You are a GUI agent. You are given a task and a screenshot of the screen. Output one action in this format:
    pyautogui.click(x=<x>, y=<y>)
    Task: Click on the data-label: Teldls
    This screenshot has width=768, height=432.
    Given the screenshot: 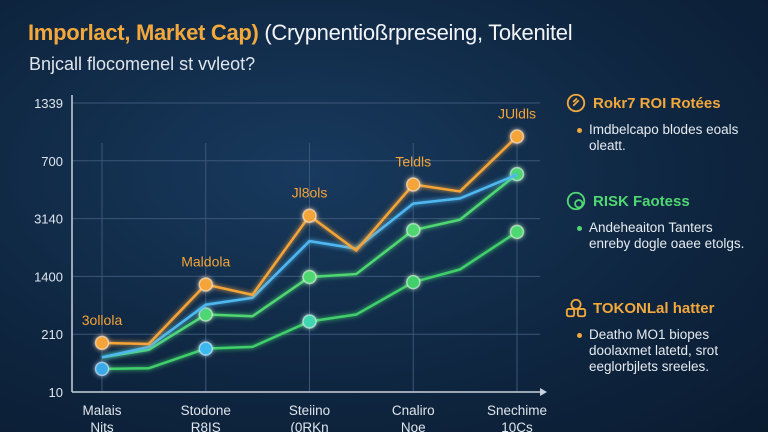 What is the action you would take?
    pyautogui.click(x=413, y=161)
    